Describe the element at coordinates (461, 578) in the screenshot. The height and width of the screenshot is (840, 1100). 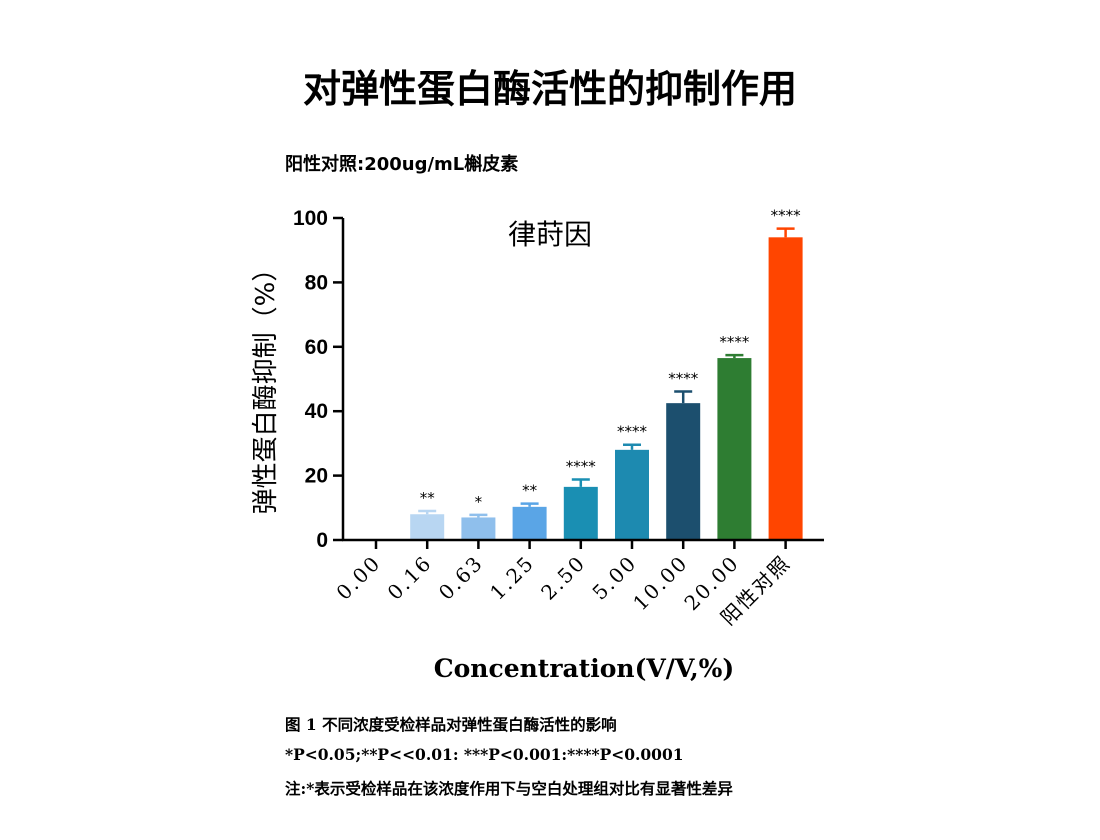
I see `x-tick-label-2: 0.63` at that location.